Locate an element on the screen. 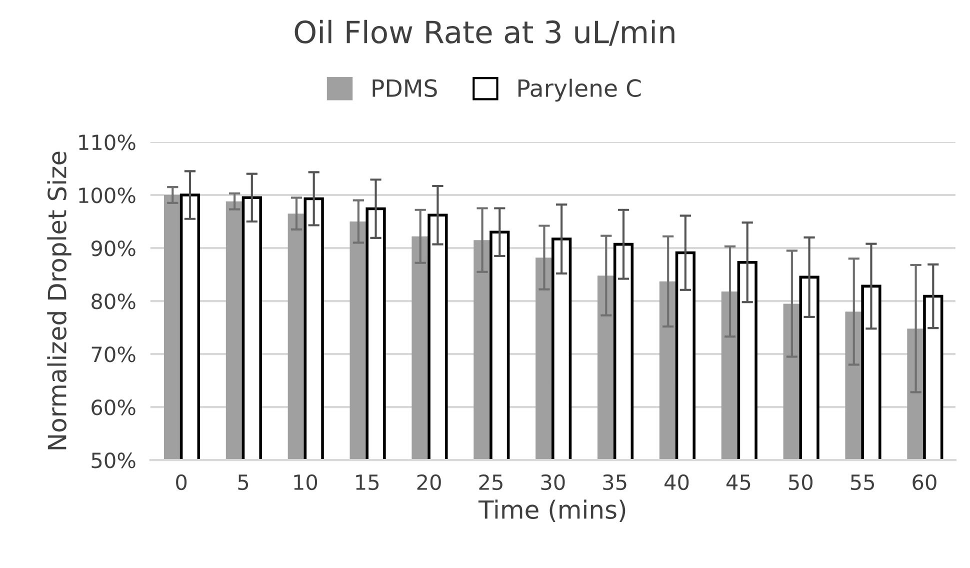 The height and width of the screenshot is (568, 970). x-tick-label: 5 is located at coordinates (243, 482).